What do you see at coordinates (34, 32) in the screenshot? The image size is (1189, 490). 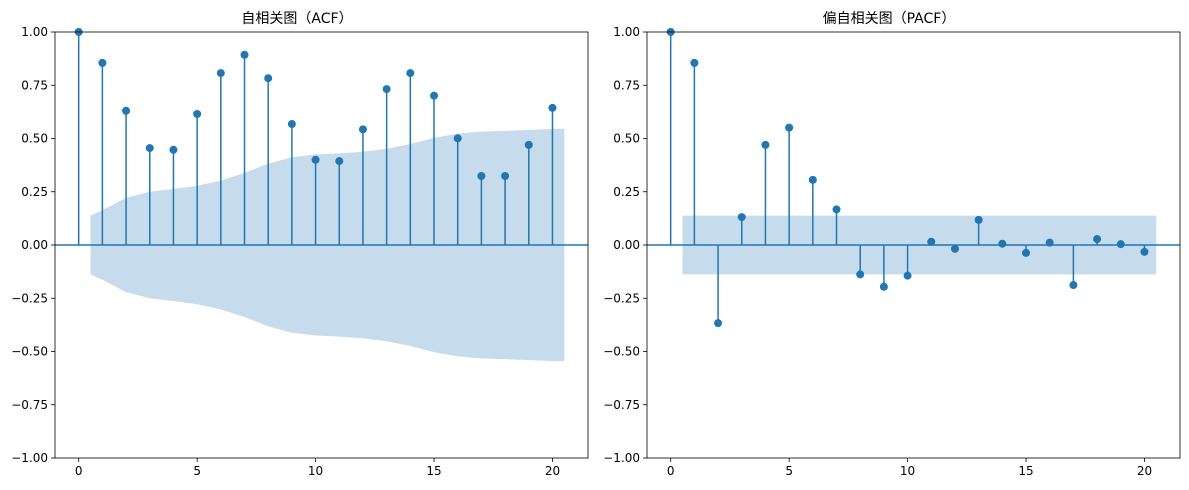 I see `acf-ytick-label-8: 1.00` at bounding box center [34, 32].